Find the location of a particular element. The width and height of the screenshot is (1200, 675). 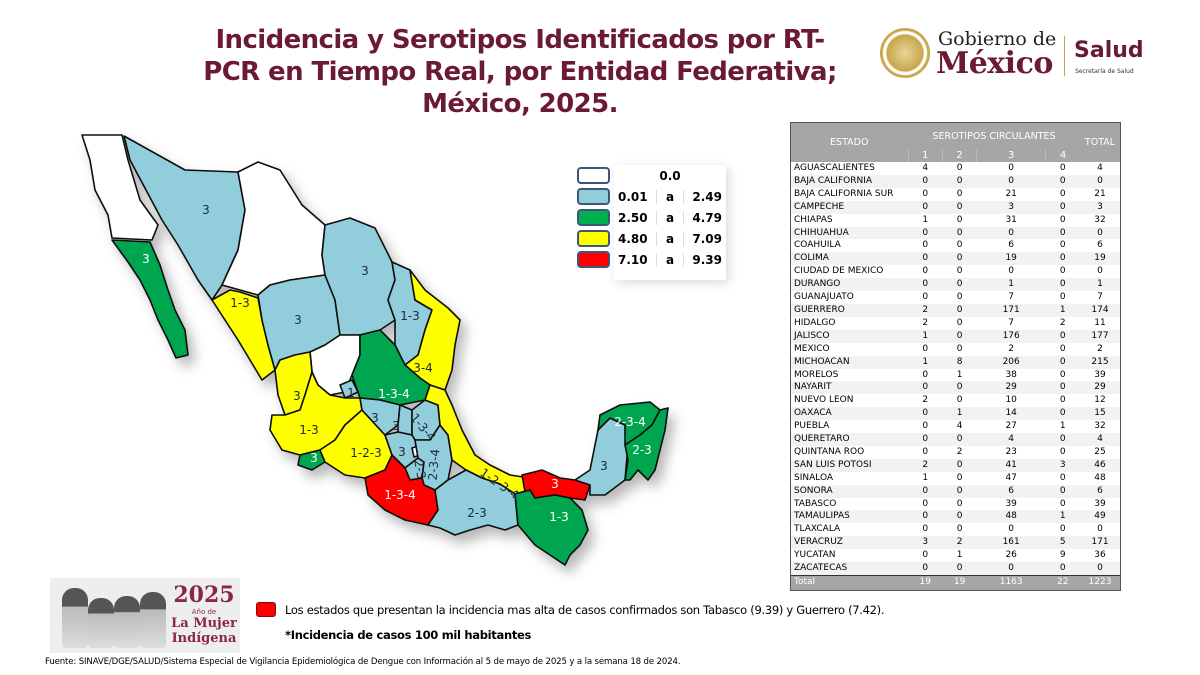

legend-swatch-white is located at coordinates (593, 175).